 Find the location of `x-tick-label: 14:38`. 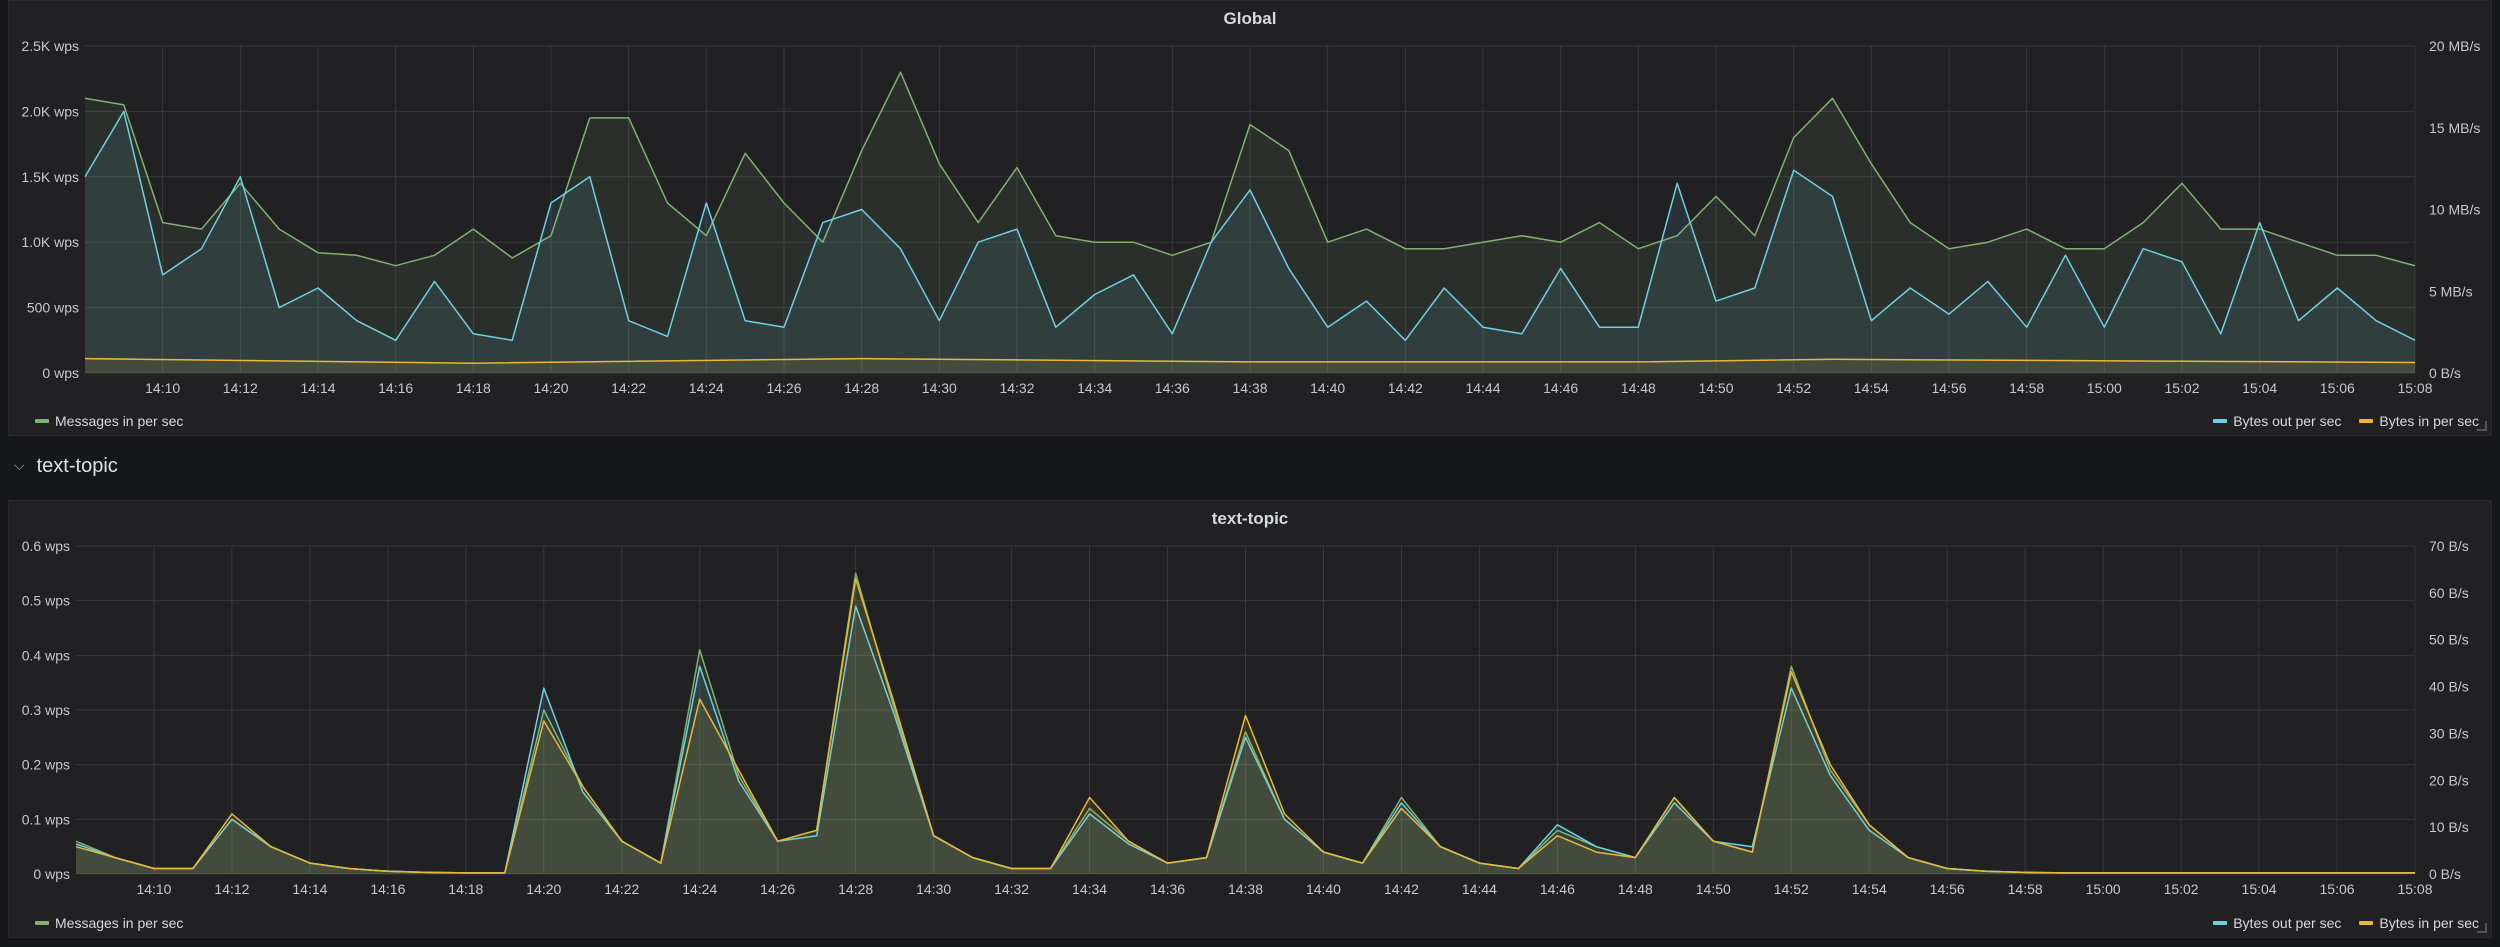

x-tick-label: 14:38 is located at coordinates (1249, 388).